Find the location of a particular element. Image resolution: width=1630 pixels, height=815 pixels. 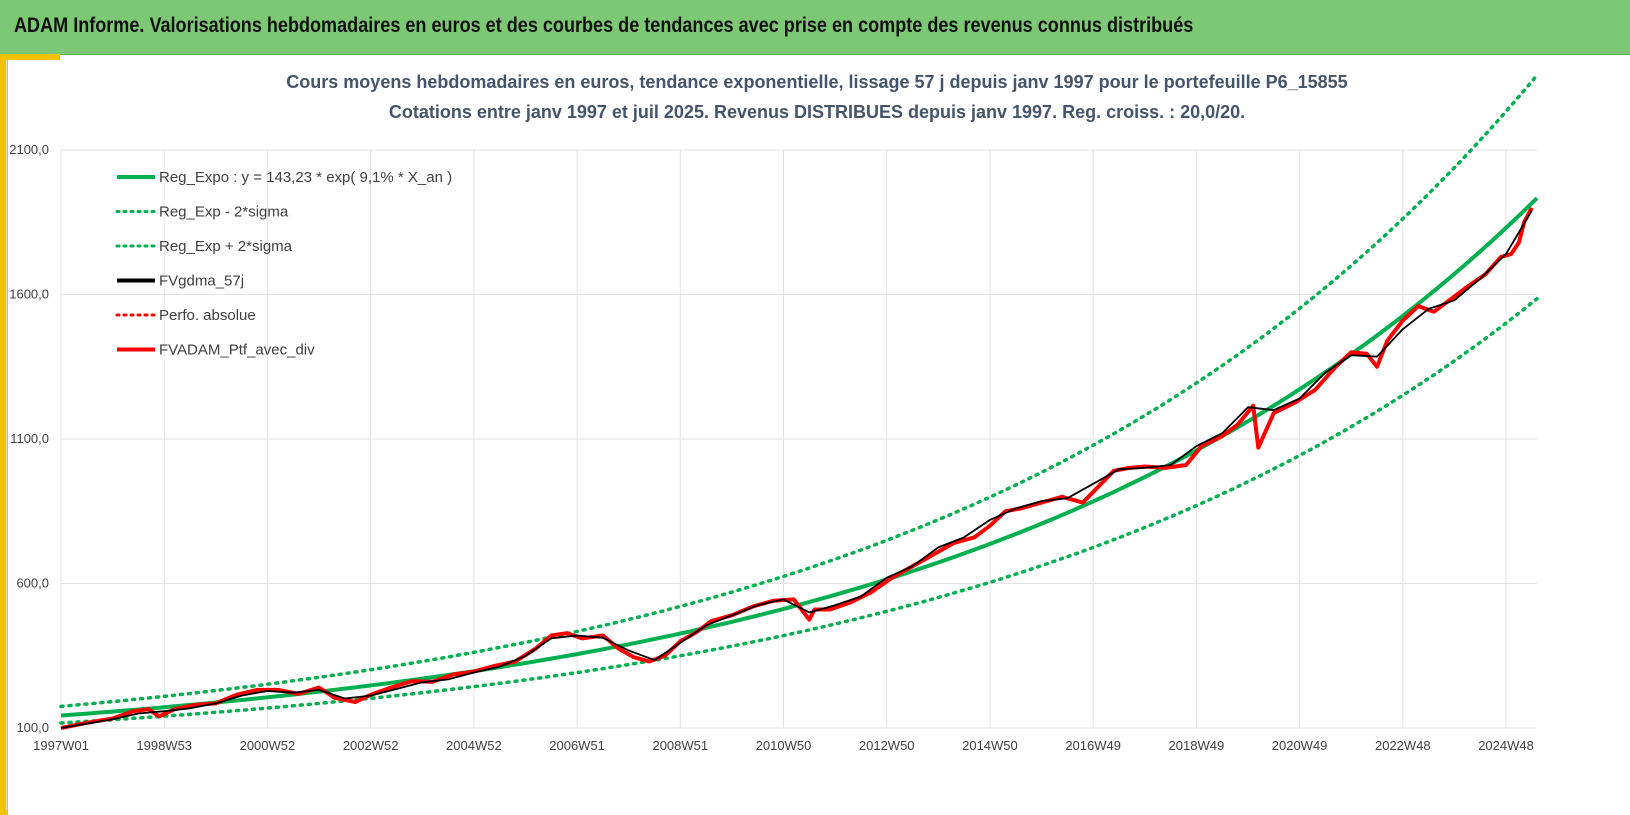

y-tick-label: 600,0 is located at coordinates (32, 583).